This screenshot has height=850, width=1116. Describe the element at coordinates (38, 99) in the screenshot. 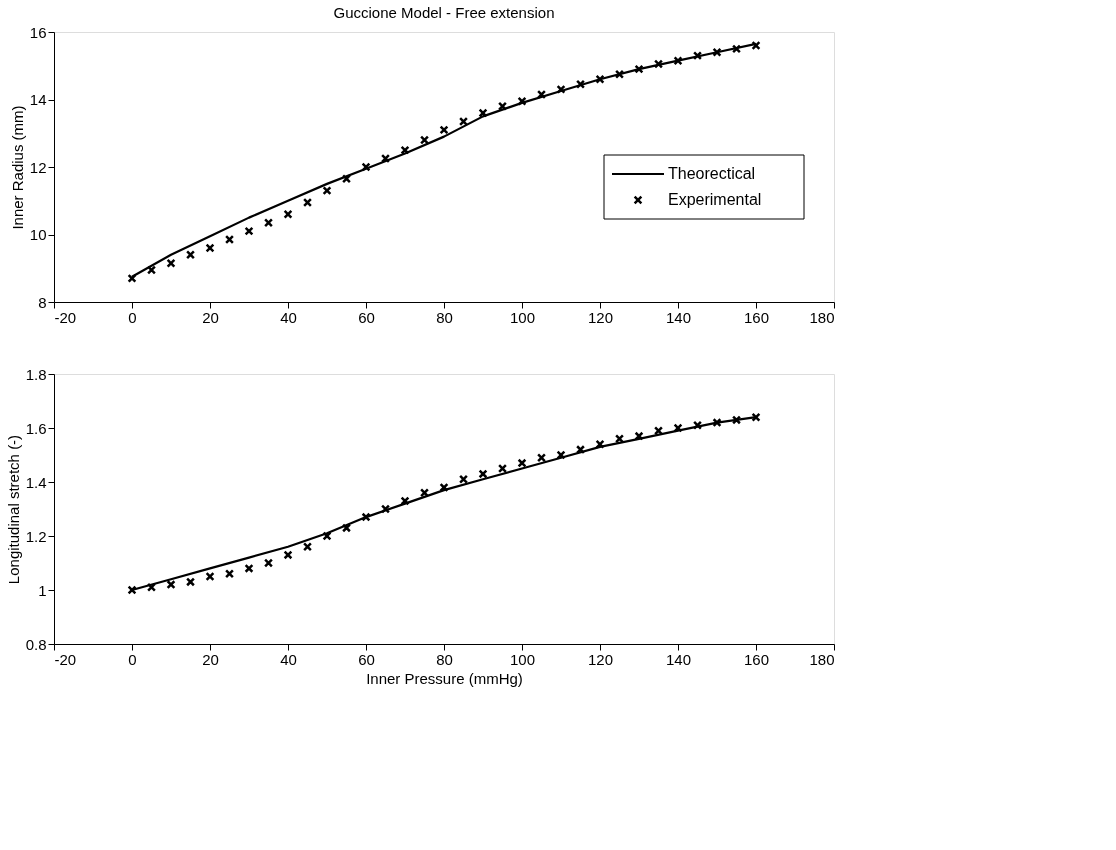

I see `y-tick-label: 14` at that location.